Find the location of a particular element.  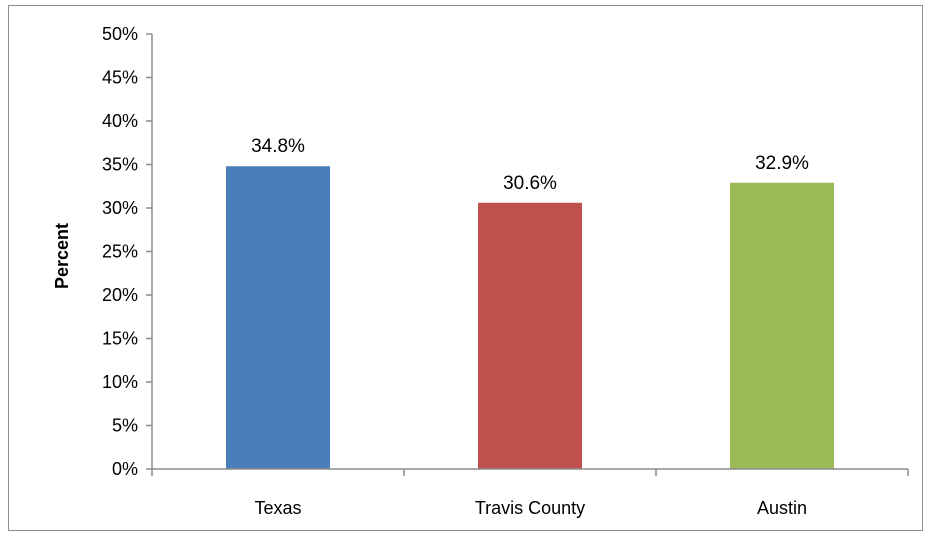

y-tick-label: 25% is located at coordinates (120, 252).